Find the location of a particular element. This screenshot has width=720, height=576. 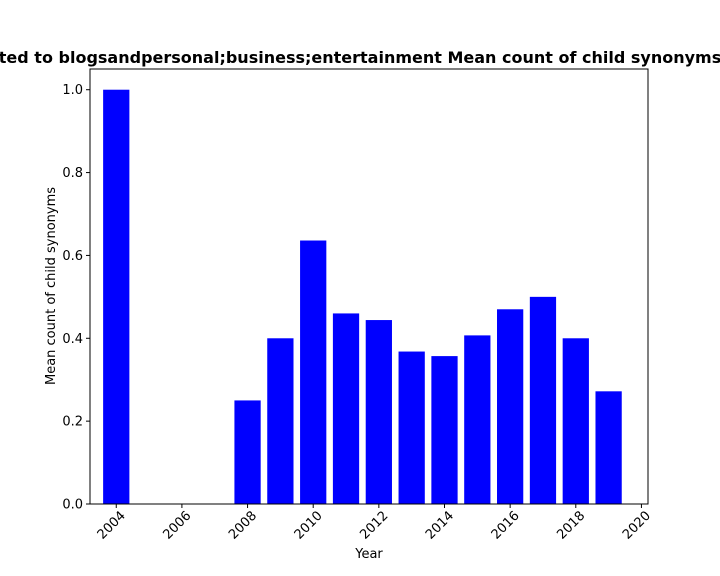

x-tick-label: 2008 is located at coordinates (243, 526).